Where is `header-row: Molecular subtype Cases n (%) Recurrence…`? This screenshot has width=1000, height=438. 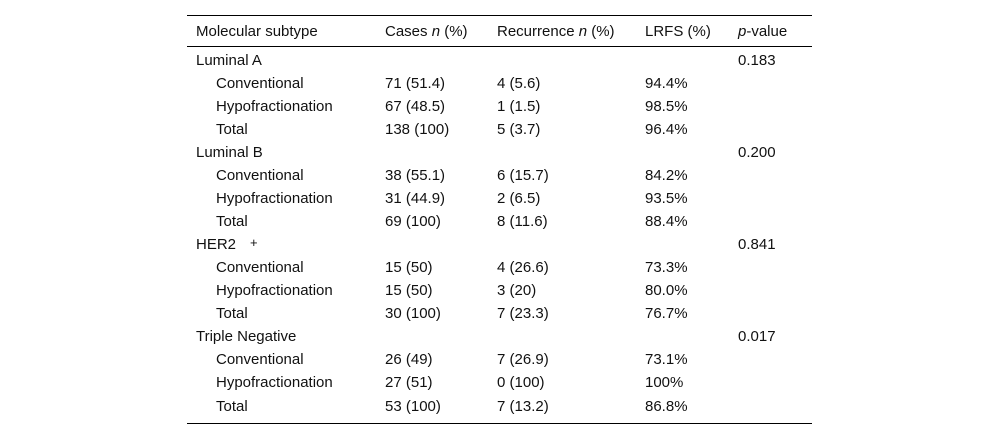 header-row: Molecular subtype Cases n (%) Recurrence… is located at coordinates (499, 31).